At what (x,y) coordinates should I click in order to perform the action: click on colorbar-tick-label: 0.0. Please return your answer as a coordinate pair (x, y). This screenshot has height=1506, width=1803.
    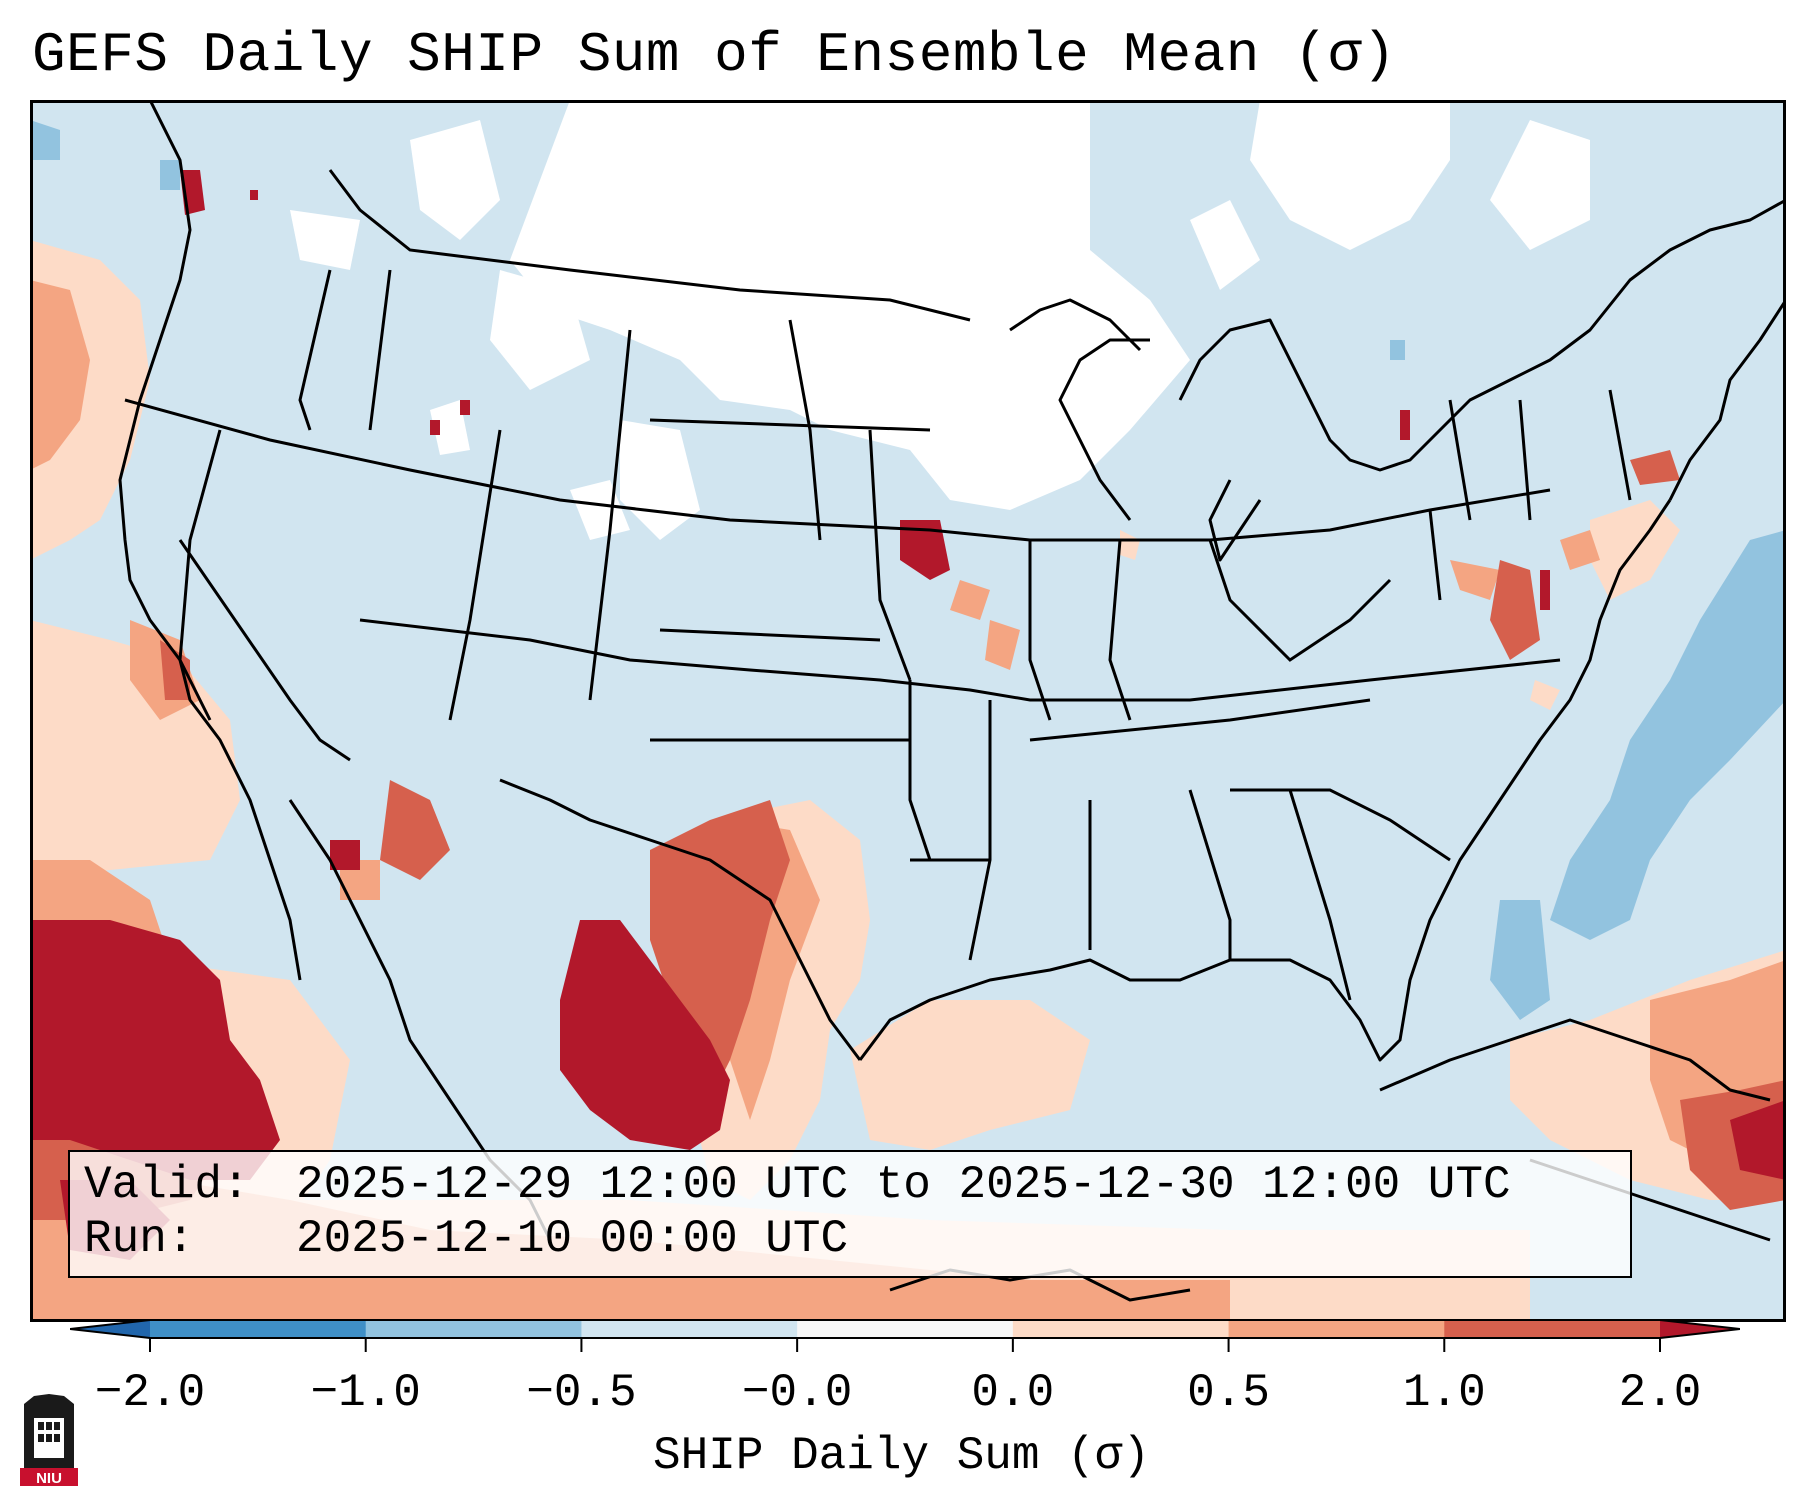
    Looking at the image, I should click on (1013, 1393).